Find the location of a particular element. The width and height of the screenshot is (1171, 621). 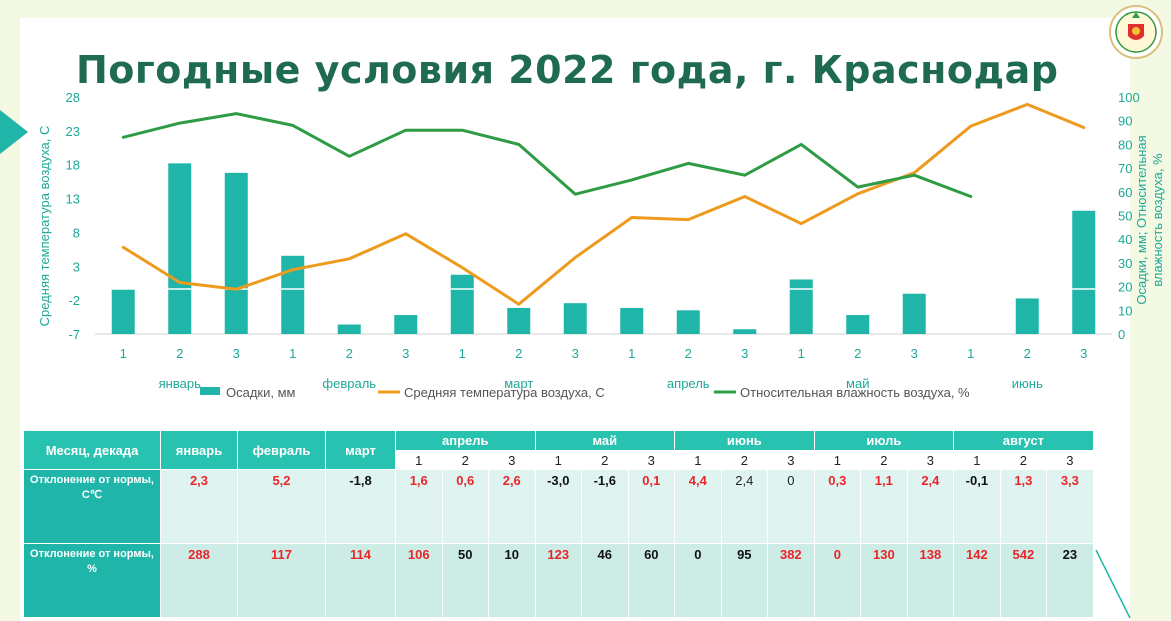

table-cell: 123 is located at coordinates (558, 580).